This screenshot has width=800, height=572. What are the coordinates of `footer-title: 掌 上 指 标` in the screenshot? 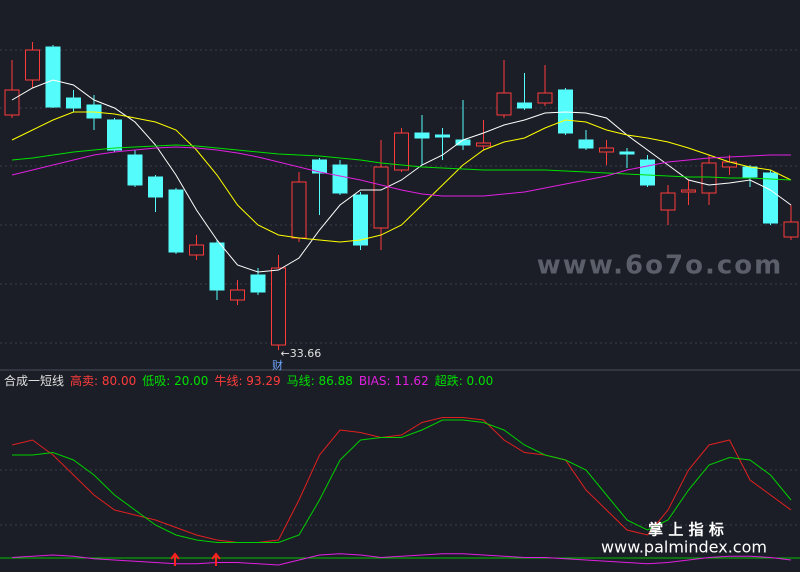 It's located at (686, 530).